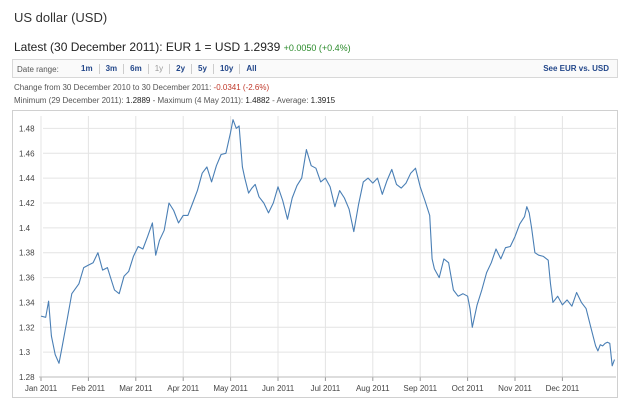 Image resolution: width=630 pixels, height=403 pixels. I want to click on y-tick-label: 1.44, so click(27, 178).